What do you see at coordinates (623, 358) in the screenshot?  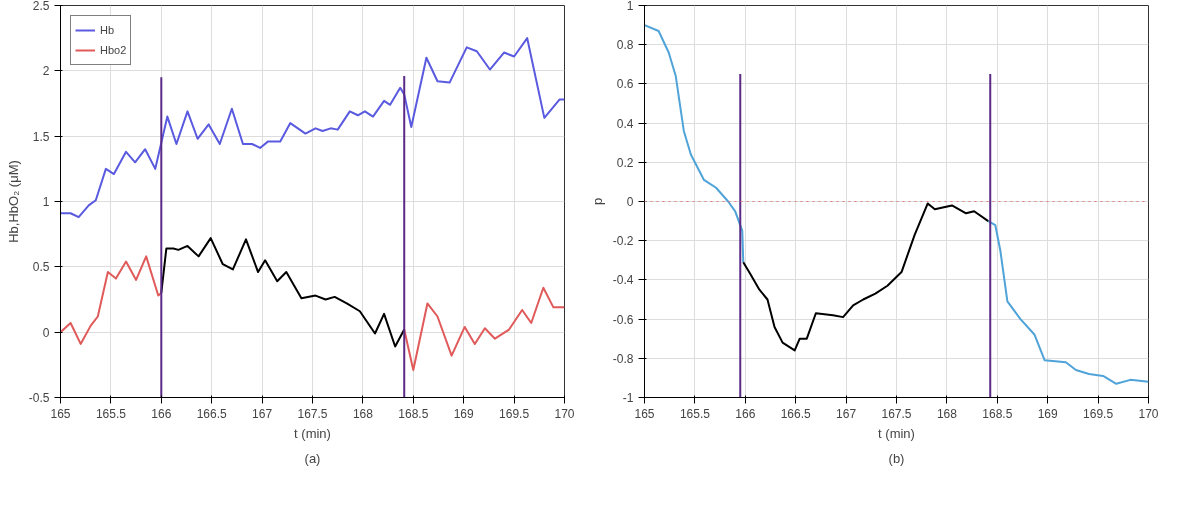 I see `y-tick-label: -0.8` at bounding box center [623, 358].